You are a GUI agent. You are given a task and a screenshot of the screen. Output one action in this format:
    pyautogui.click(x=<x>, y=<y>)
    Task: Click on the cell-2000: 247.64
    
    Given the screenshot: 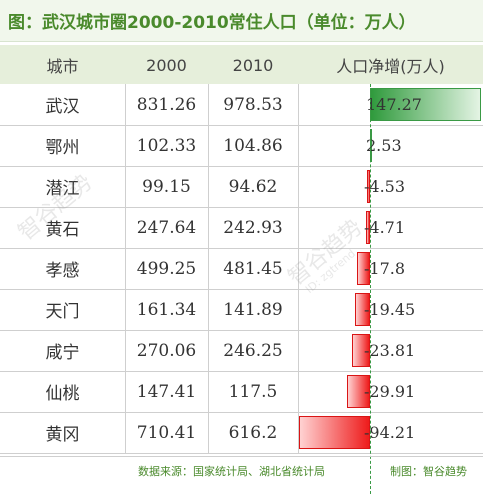 What is the action you would take?
    pyautogui.click(x=166, y=227)
    